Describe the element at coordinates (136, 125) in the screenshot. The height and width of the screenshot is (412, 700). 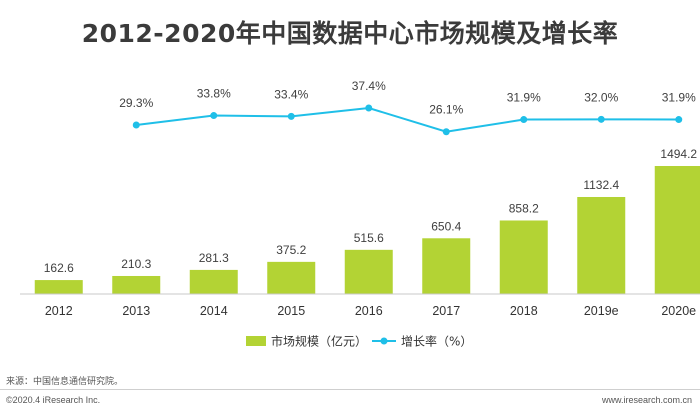
I see `growth-point-2013` at that location.